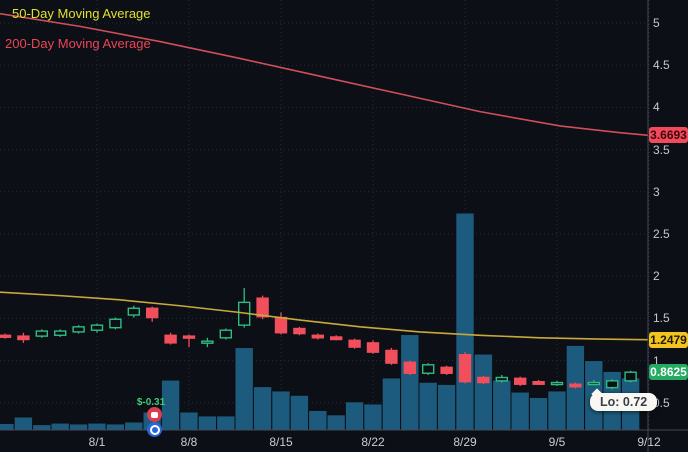 This screenshot has height=452, width=688. Describe the element at coordinates (373, 442) in the screenshot. I see `time-tick-label: 8/22` at that location.